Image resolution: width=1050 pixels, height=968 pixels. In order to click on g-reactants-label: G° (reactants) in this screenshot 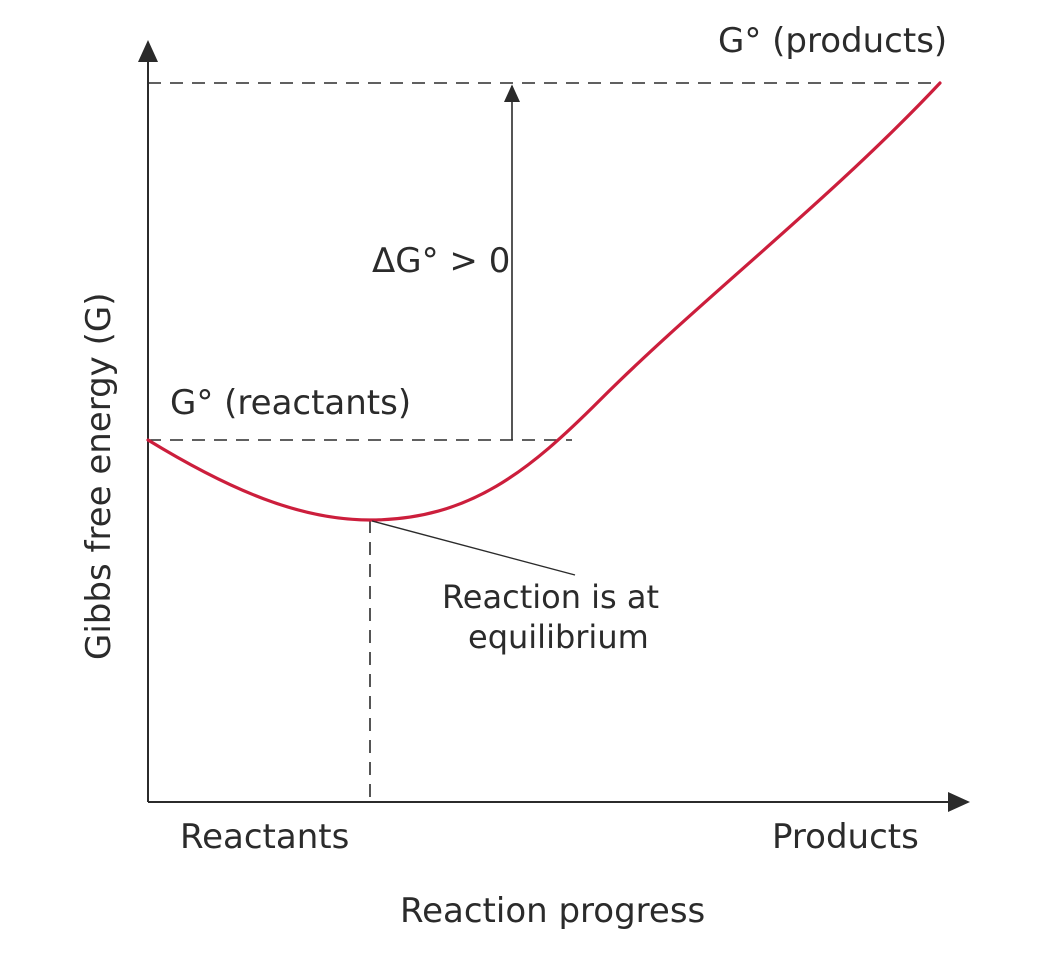, I will do `click(290, 403)`.